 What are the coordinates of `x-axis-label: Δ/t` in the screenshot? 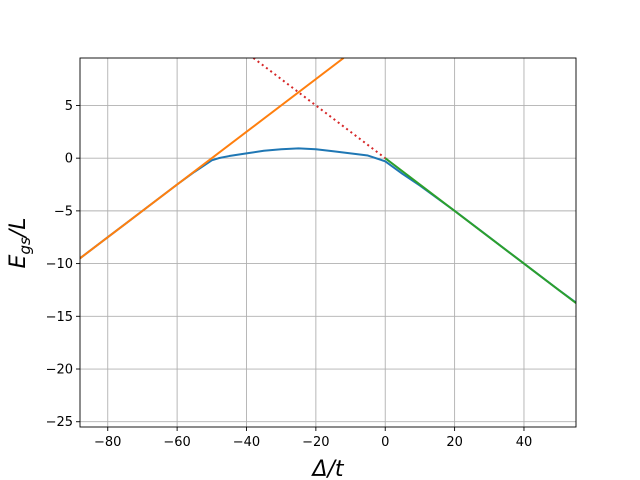 It's located at (327, 468).